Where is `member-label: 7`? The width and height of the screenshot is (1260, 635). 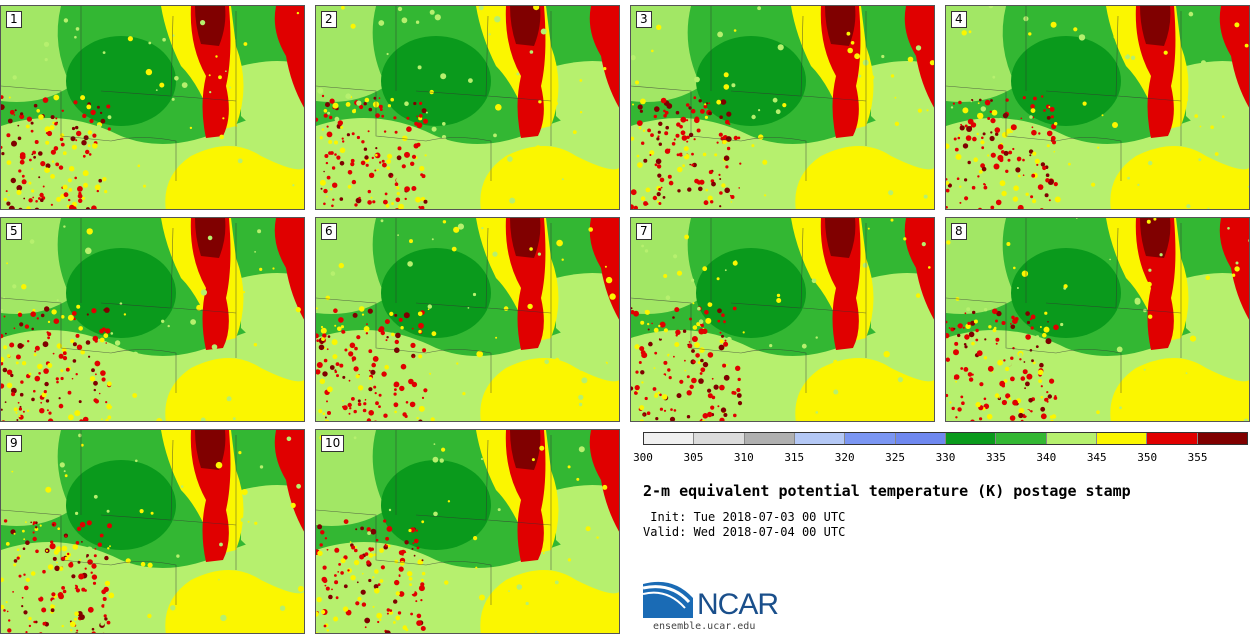
member-label: 7 is located at coordinates (644, 231).